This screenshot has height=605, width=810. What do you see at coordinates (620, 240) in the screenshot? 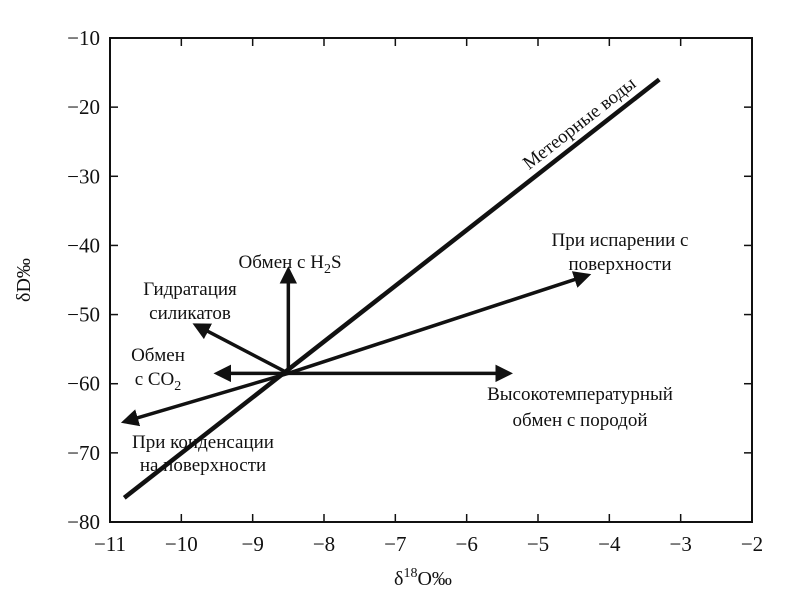
I see `annotation-evap: При испарении с` at bounding box center [620, 240].